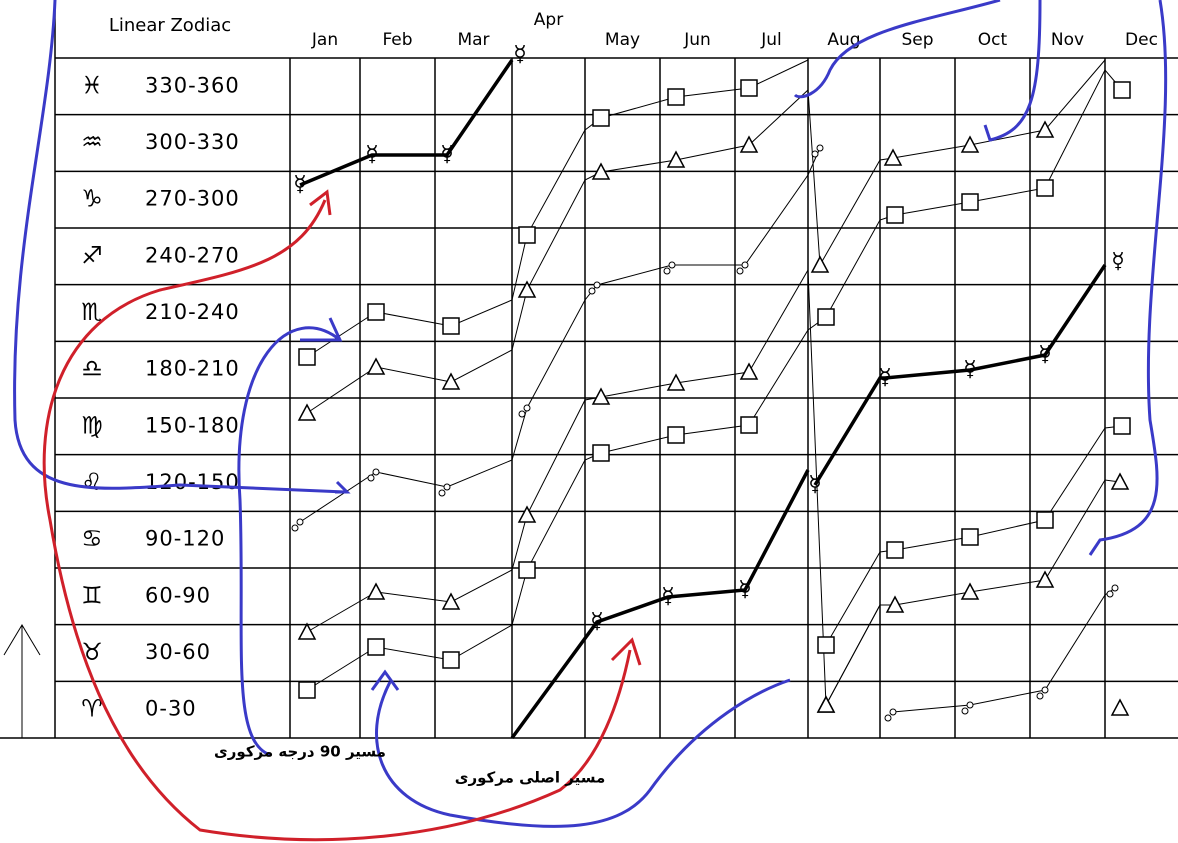 The image size is (1178, 843). What do you see at coordinates (1067, 40) in the screenshot?
I see `month-label: Nov` at bounding box center [1067, 40].